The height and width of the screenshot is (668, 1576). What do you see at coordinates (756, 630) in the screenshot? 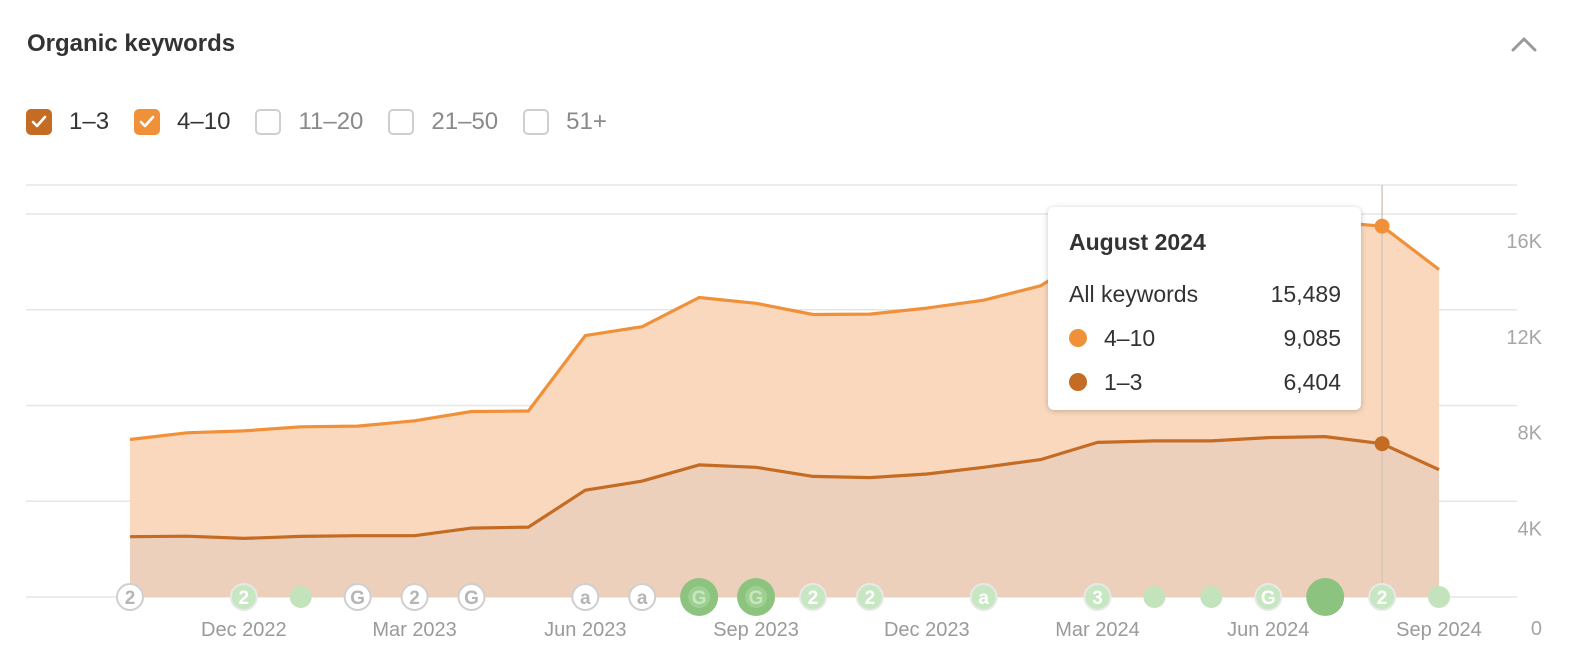
I see `x-tick-label: Sep 2023` at bounding box center [756, 630].